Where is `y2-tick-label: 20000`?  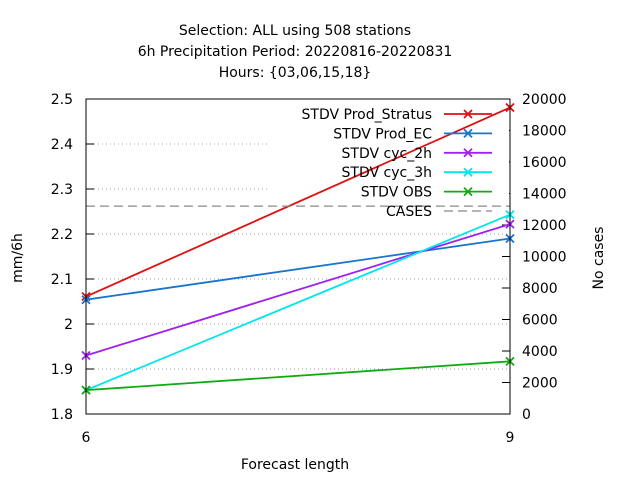 y2-tick-label: 20000 is located at coordinates (544, 100).